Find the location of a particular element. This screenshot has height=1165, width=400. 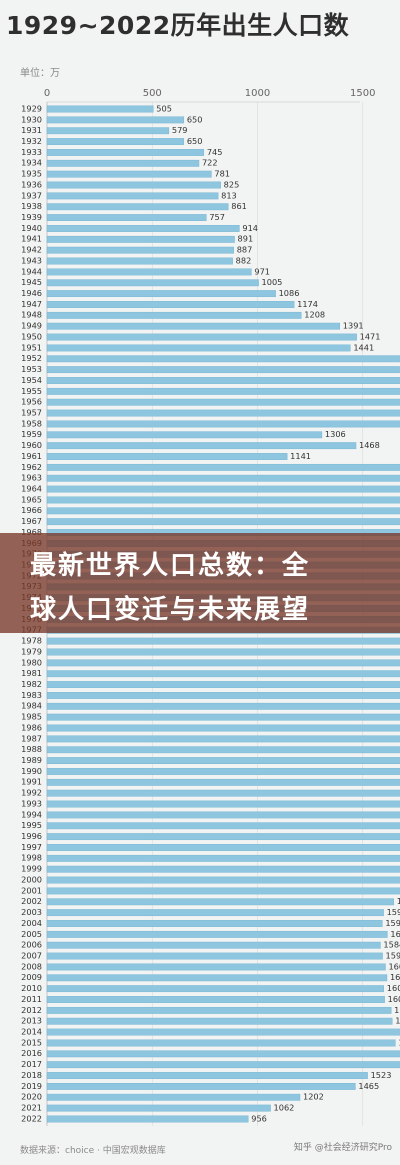

x-tick-label: 500 is located at coordinates (152, 93).